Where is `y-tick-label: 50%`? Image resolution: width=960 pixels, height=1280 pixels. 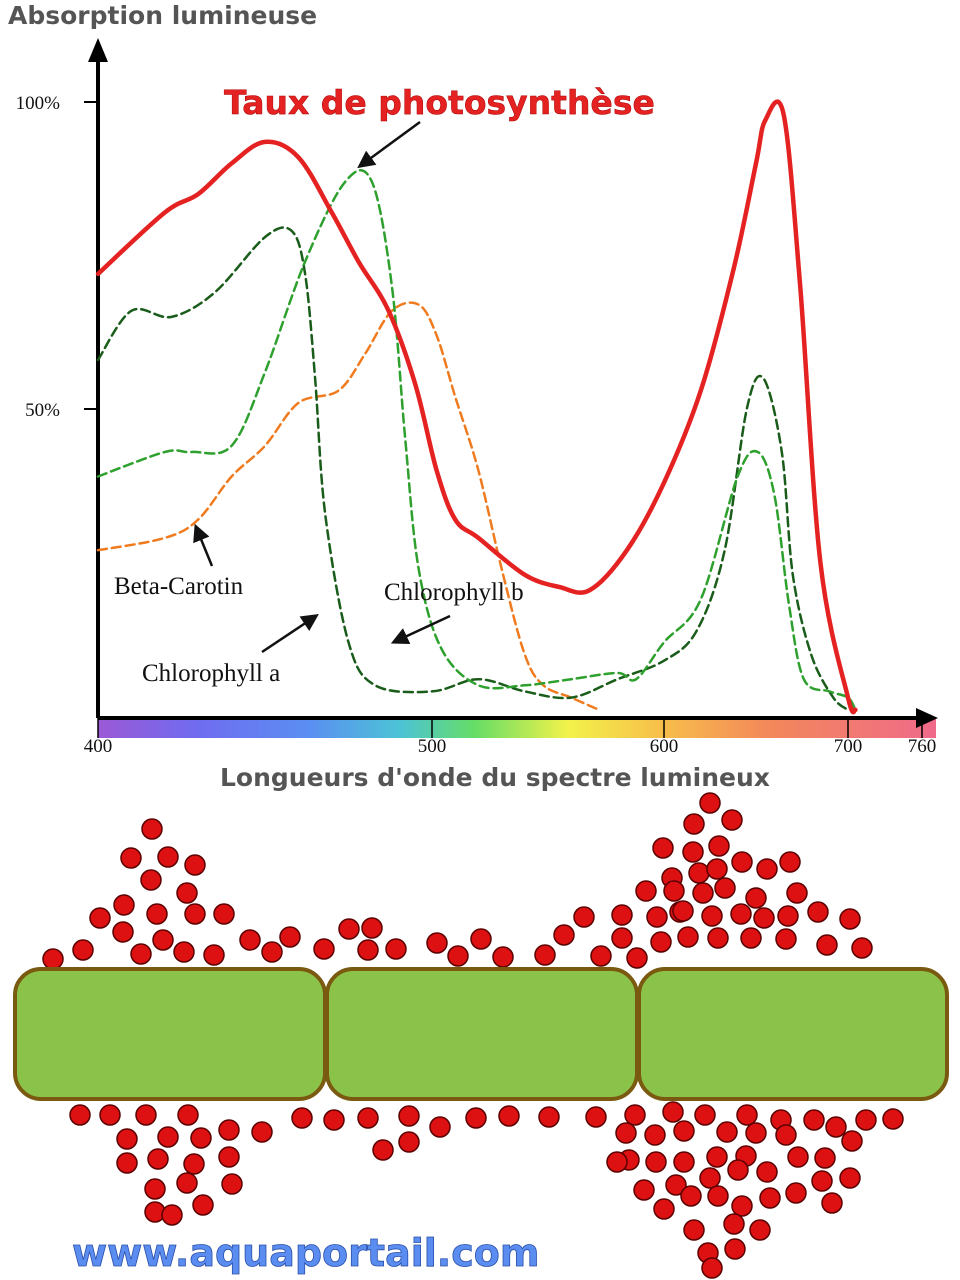 y-tick-label: 50% is located at coordinates (42, 410).